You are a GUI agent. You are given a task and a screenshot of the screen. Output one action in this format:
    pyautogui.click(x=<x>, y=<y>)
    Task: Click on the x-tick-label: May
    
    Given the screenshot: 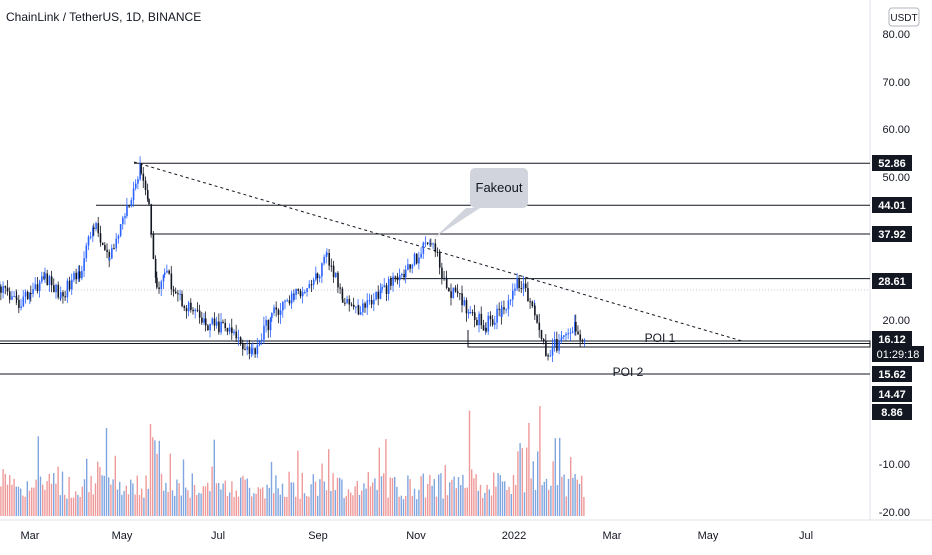 What is the action you would take?
    pyautogui.click(x=708, y=536)
    